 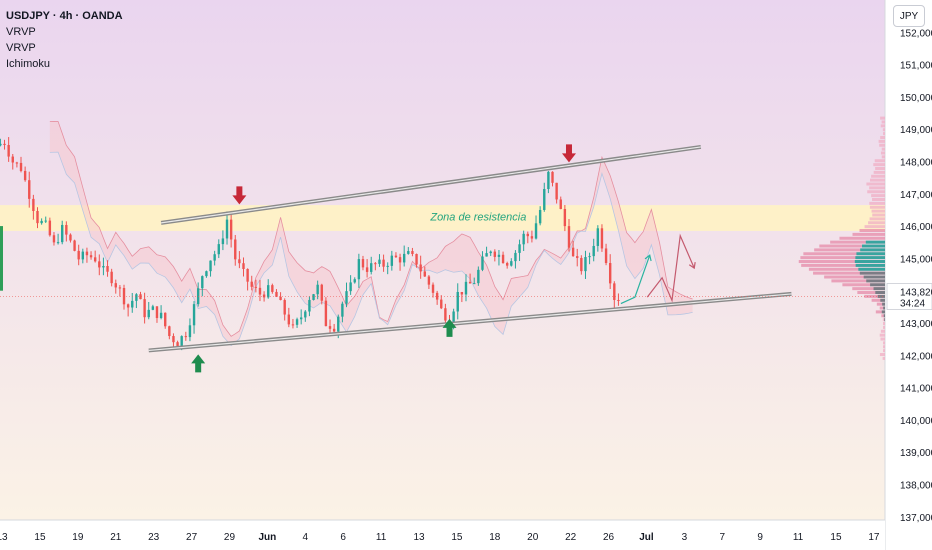 What do you see at coordinates (21, 32) in the screenshot?
I see `indicator-vrvp-1: VRVP` at bounding box center [21, 32].